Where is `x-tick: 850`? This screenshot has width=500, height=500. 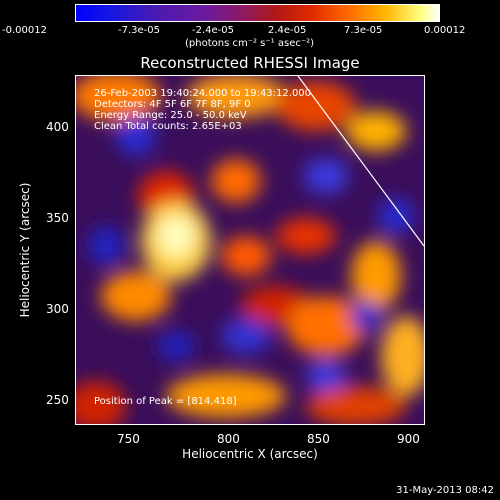
x-tick: 850 is located at coordinates (318, 439).